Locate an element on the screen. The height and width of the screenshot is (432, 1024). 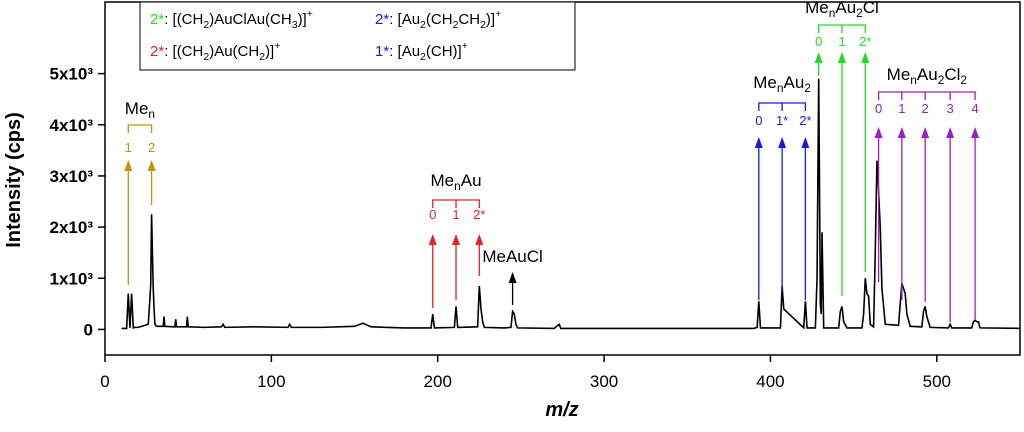
legend-entry: 1*: [Au2(CH)]+ is located at coordinates (421, 51).